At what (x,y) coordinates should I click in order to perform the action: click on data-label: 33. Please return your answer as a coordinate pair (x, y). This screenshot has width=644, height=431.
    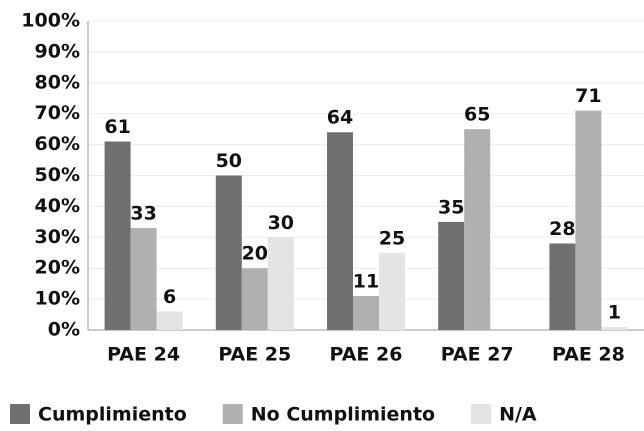
    Looking at the image, I should click on (143, 214).